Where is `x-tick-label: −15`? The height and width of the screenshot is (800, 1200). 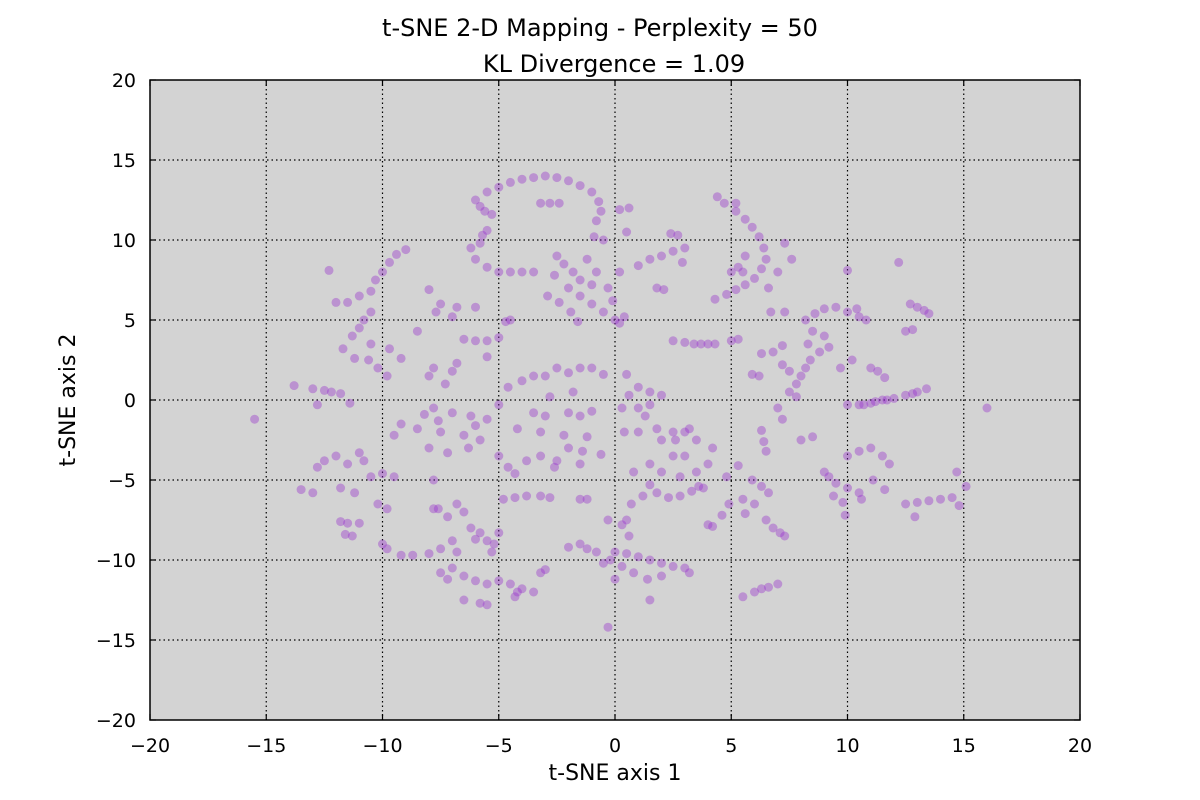 x-tick-label: −15 is located at coordinates (266, 746).